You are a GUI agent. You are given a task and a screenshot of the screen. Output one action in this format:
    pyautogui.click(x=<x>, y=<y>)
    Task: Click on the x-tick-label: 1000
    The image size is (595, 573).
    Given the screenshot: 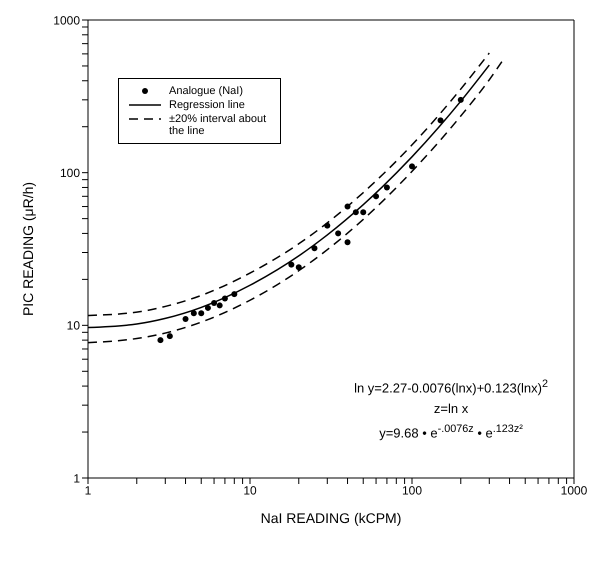 What is the action you would take?
    pyautogui.click(x=574, y=491)
    